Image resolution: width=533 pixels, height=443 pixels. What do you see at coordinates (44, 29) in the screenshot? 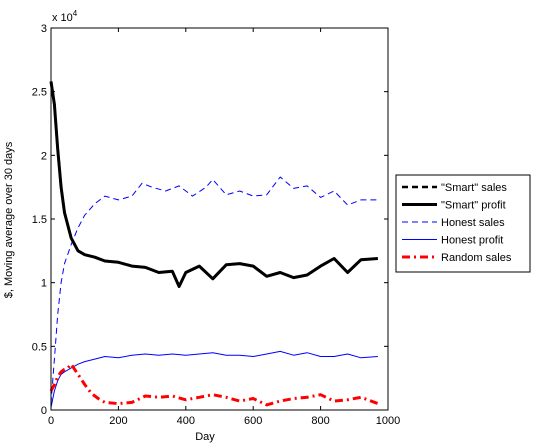
I see `y-tick-label-6: 3` at bounding box center [44, 29].